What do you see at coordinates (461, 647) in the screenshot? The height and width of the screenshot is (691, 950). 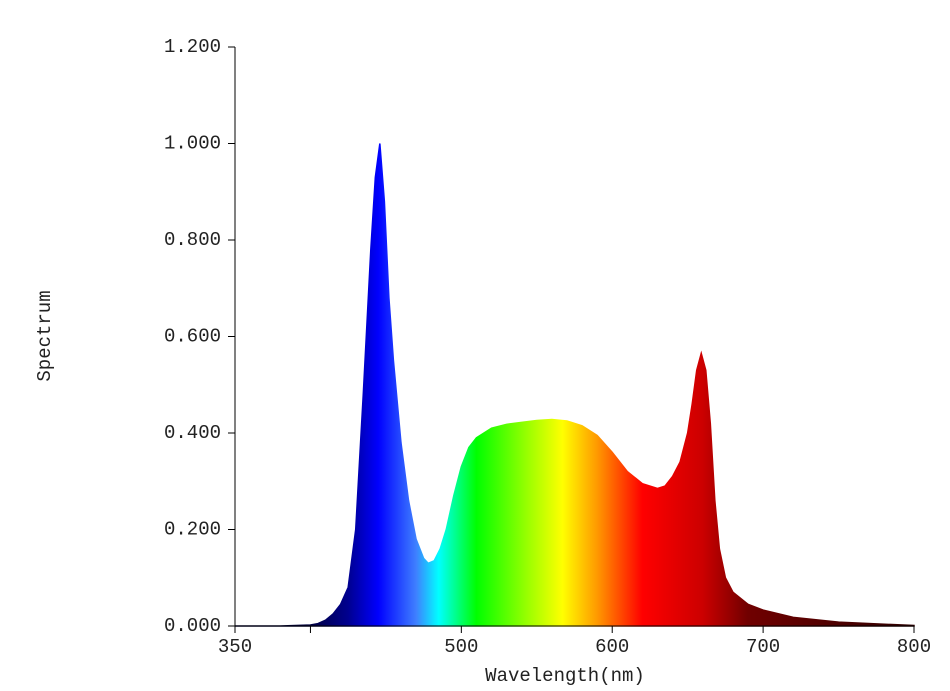 I see `x-tick-label: 500` at bounding box center [461, 647].